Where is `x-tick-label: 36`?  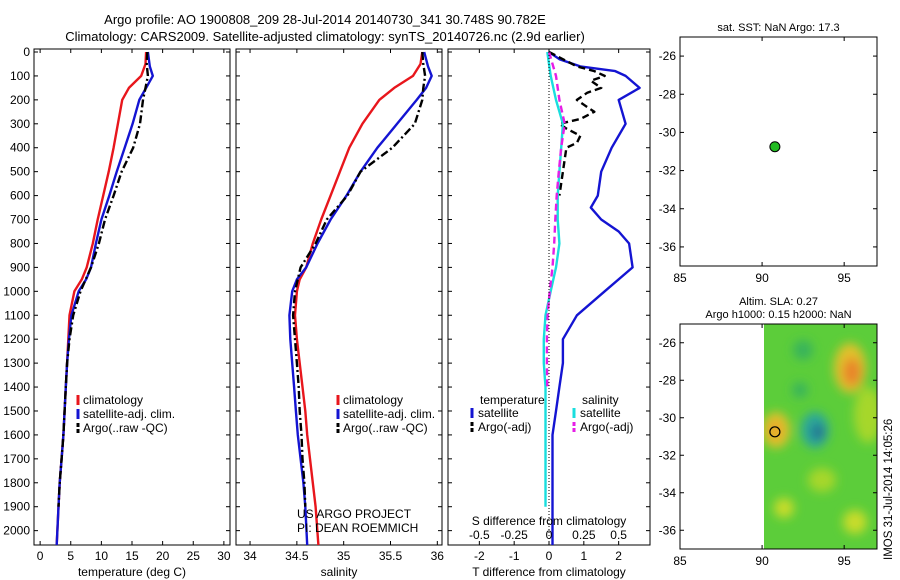 x-tick-label: 36 is located at coordinates (438, 556).